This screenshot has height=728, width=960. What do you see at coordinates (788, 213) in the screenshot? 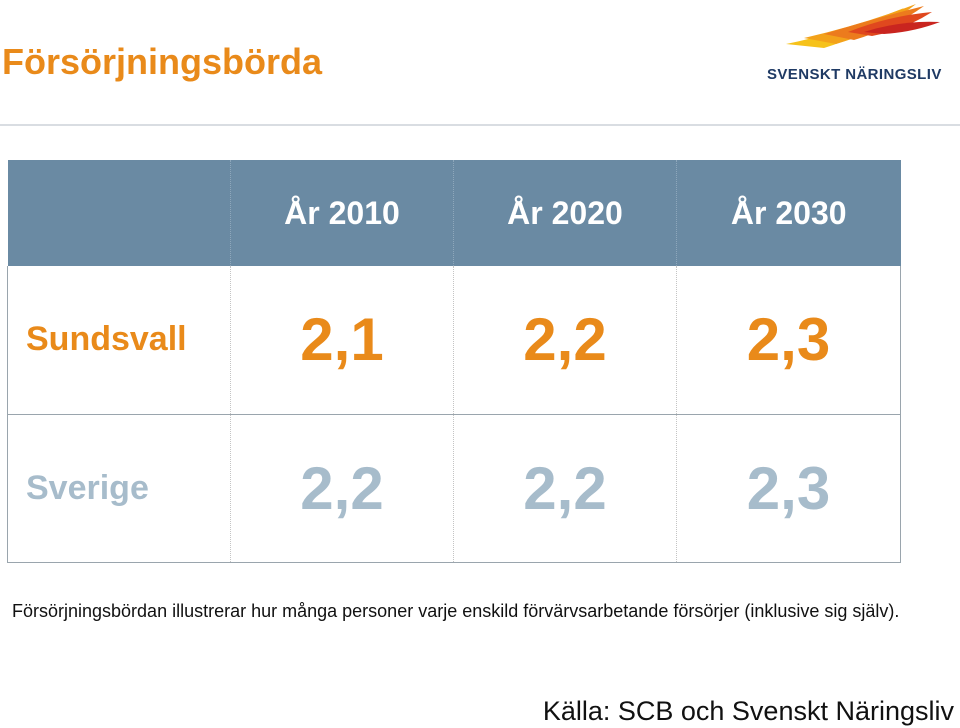
I see `column-header-2030: År 2030` at bounding box center [788, 213].